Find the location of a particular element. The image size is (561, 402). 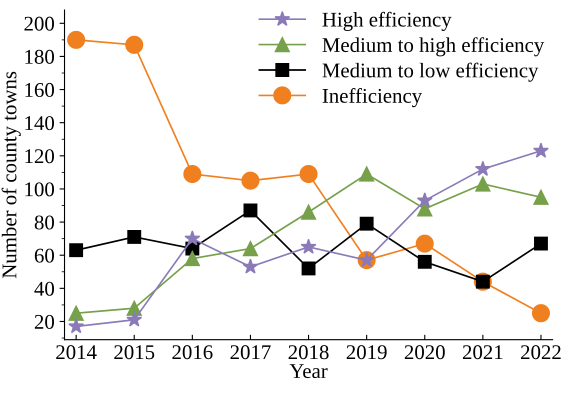

y-tick-label: 160 is located at coordinates (39, 89).